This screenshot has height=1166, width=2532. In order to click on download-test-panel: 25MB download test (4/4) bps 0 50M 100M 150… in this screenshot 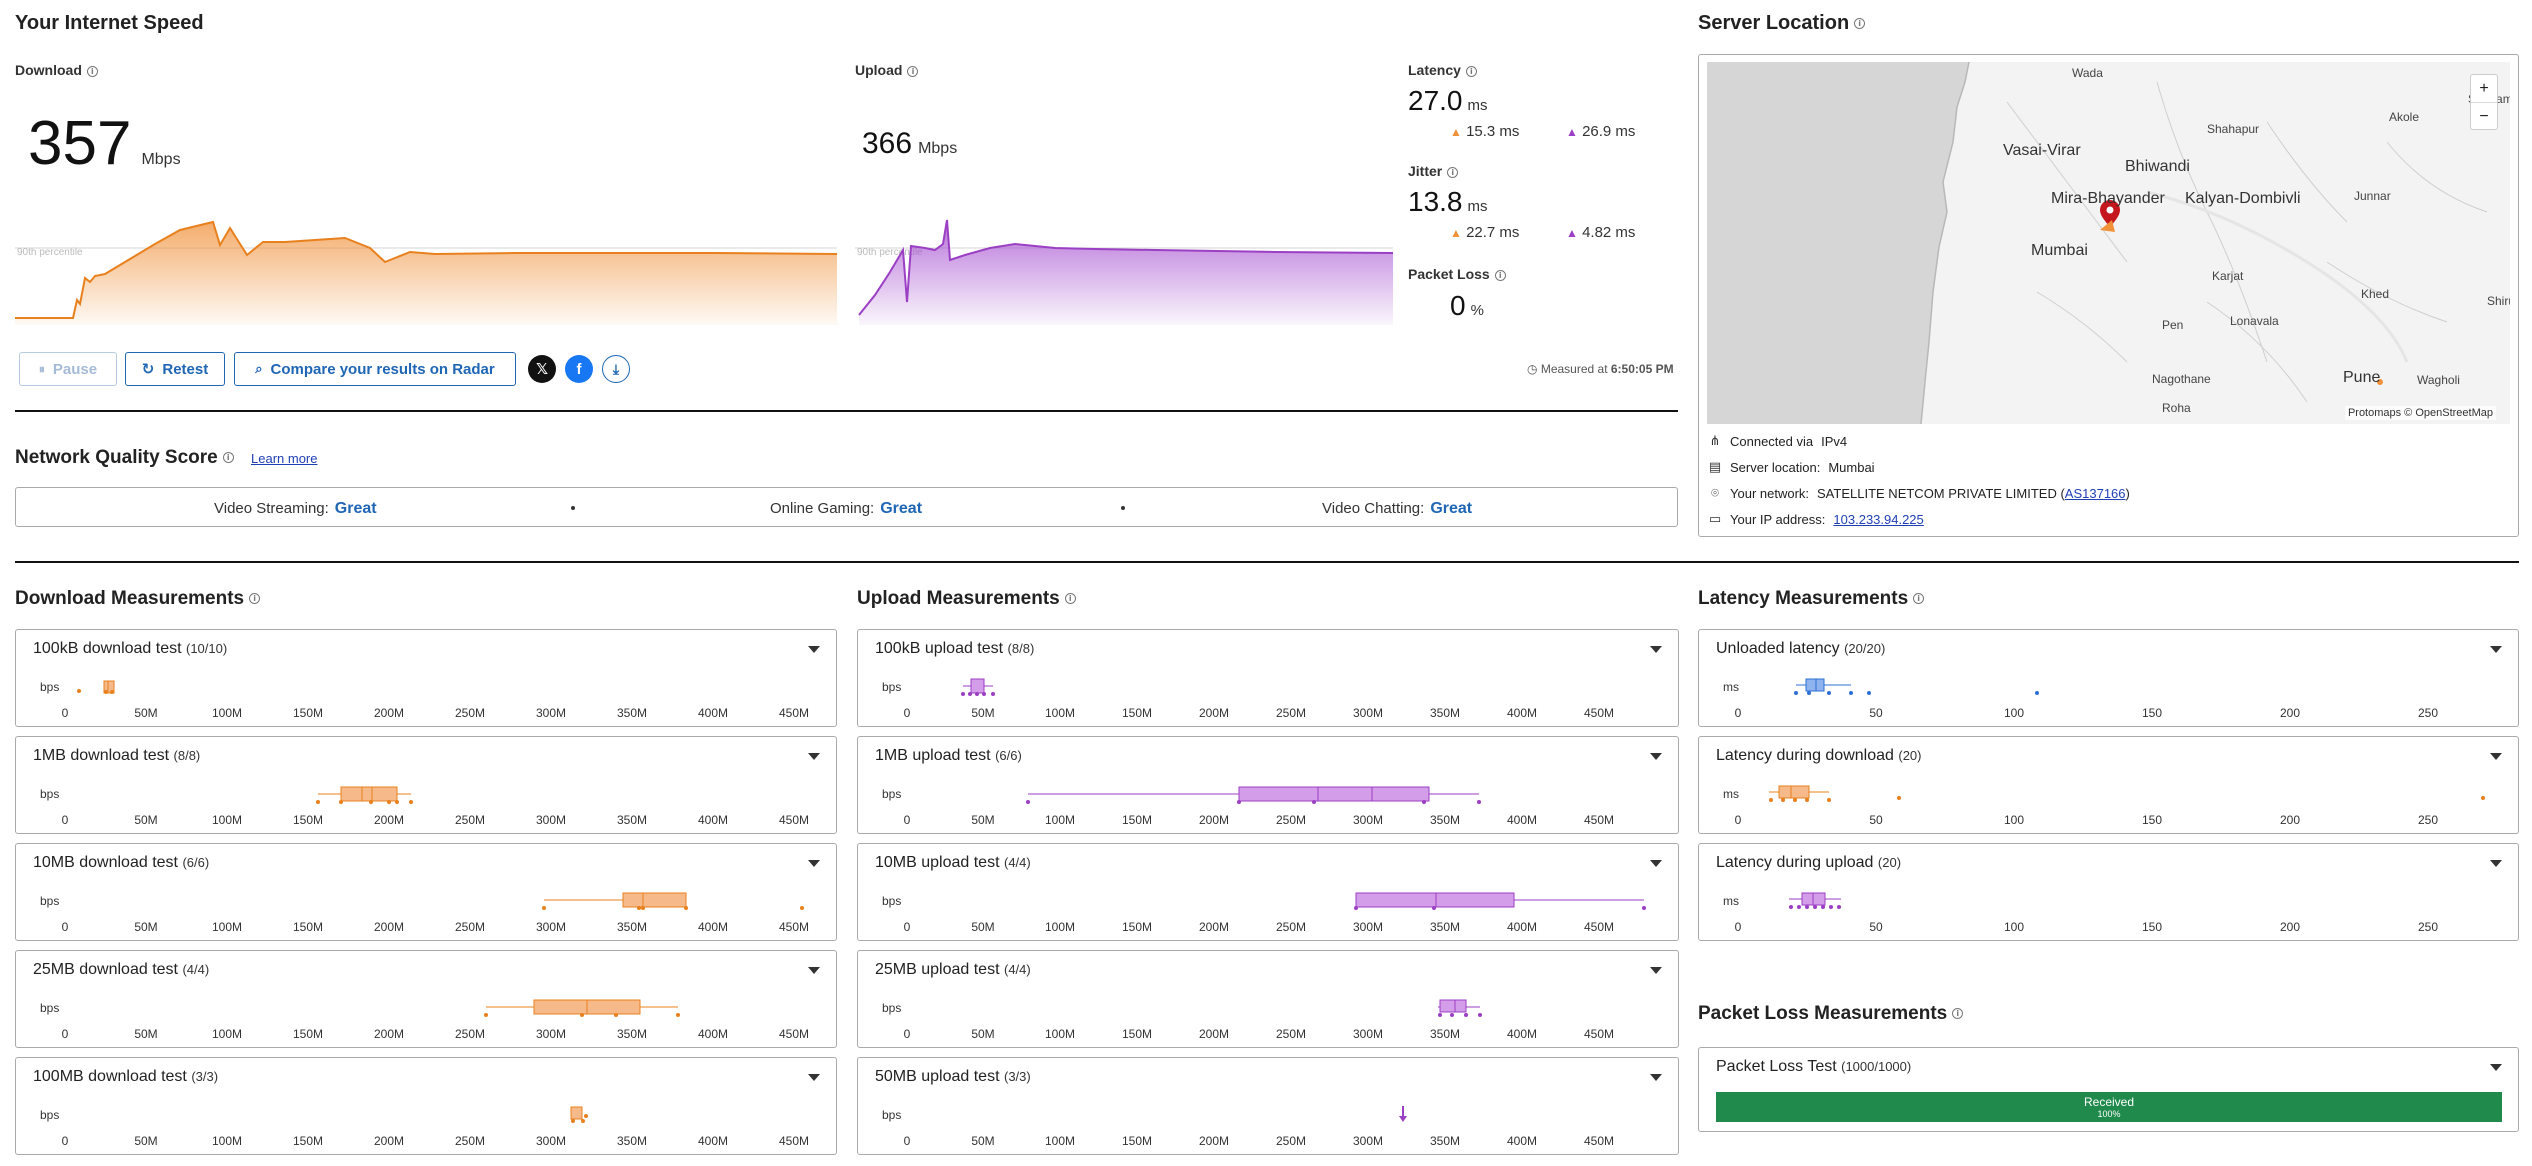, I will do `click(426, 999)`.